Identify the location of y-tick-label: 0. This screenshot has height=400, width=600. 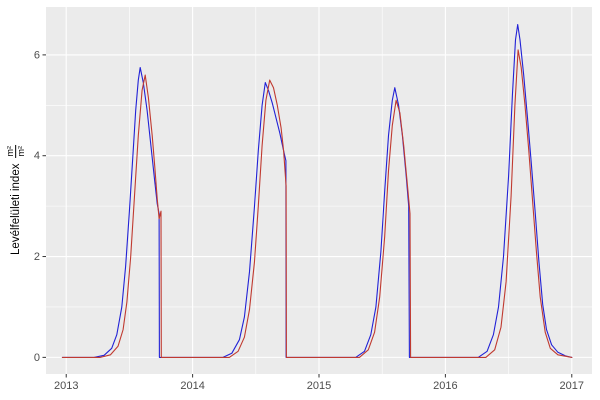
(37, 358).